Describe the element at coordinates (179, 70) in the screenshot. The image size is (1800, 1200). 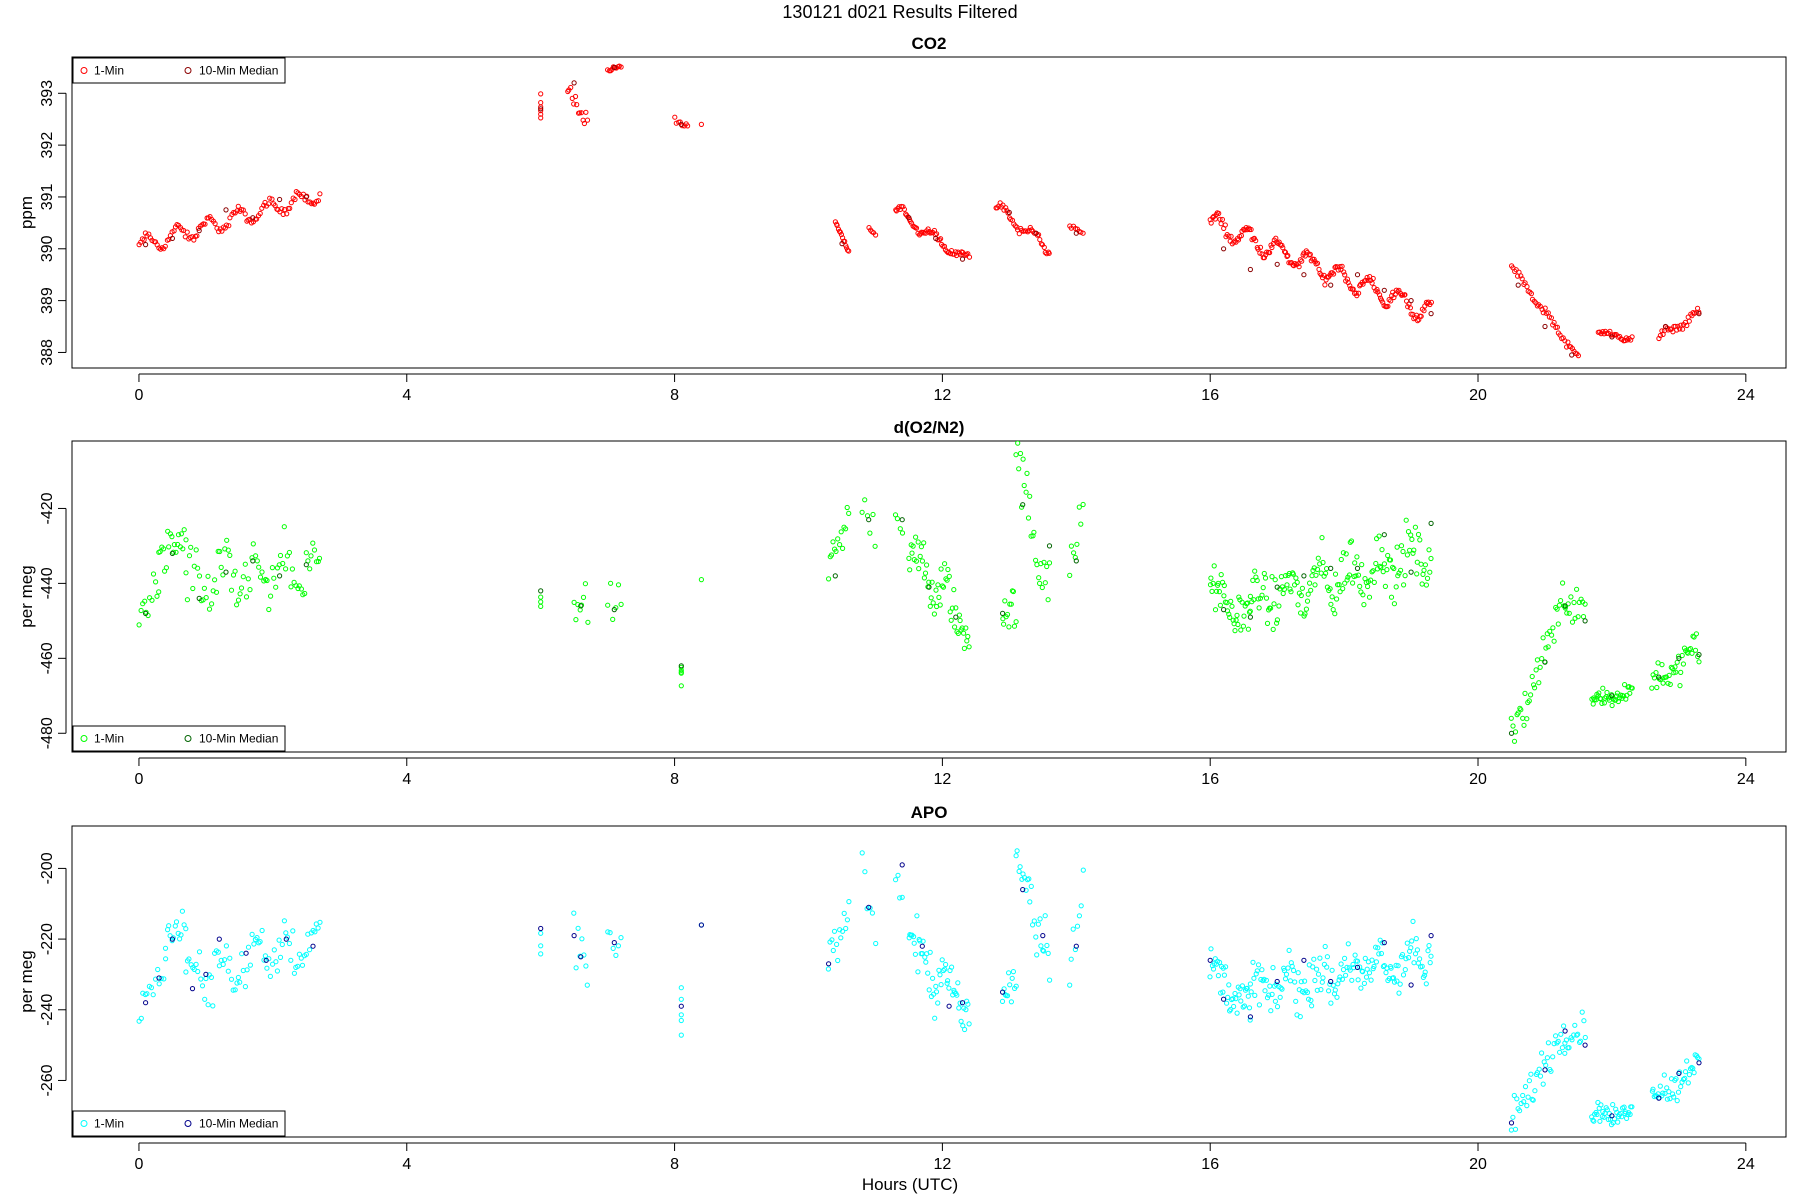
I see `legend: 1-Min 10-Min Median` at that location.